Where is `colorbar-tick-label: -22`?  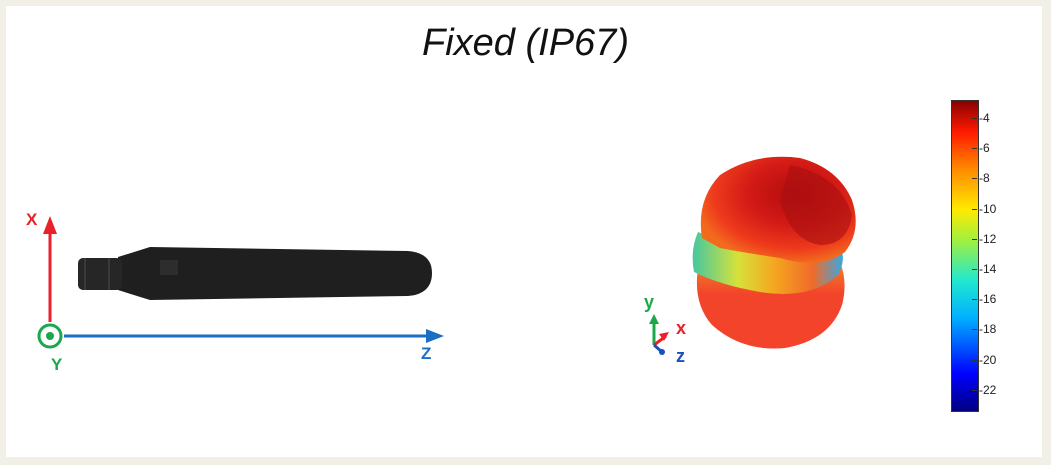 colorbar-tick-label: -22 is located at coordinates (988, 390).